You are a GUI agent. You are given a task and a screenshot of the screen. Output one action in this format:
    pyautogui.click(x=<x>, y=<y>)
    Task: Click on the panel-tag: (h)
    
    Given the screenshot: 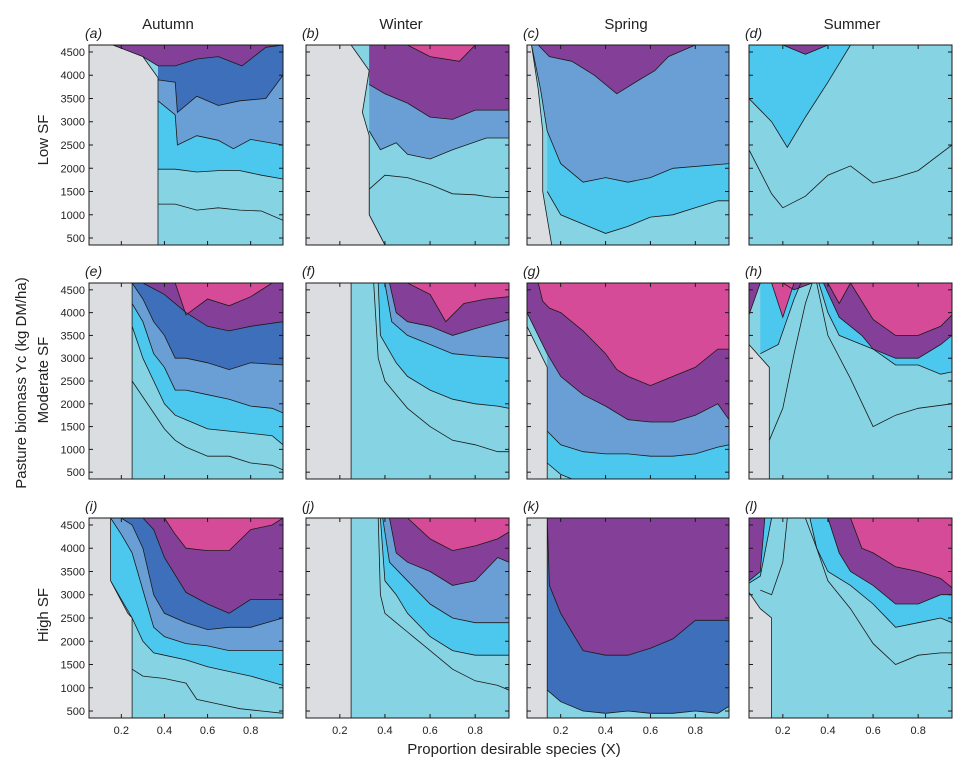 What is the action you would take?
    pyautogui.click(x=753, y=271)
    